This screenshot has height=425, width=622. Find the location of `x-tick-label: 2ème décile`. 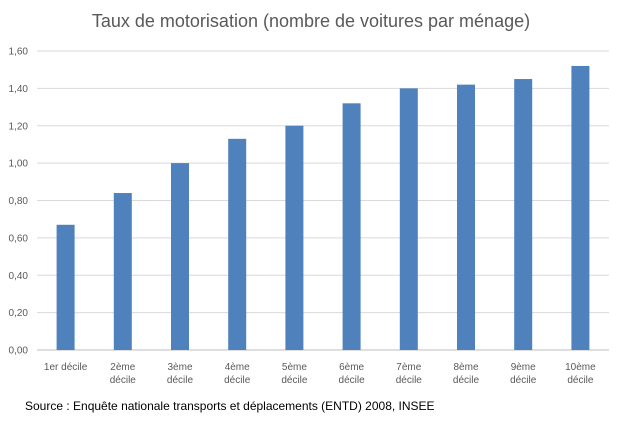

x-tick-label: 2ème décile is located at coordinates (123, 374).